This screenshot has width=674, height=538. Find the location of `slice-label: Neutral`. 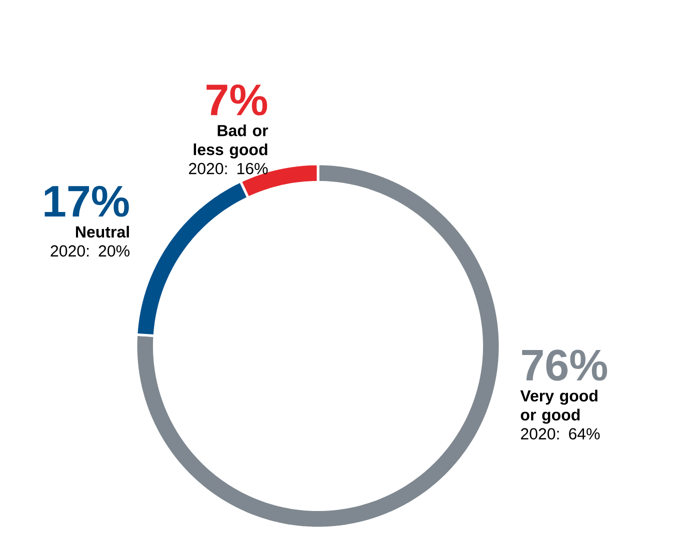

slice-label: Neutral is located at coordinates (102, 232).